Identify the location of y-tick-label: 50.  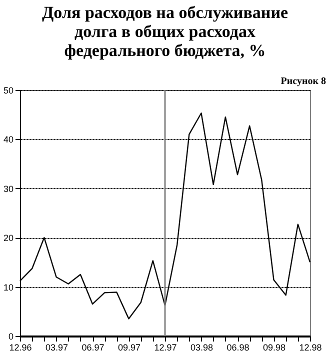
(8, 91).